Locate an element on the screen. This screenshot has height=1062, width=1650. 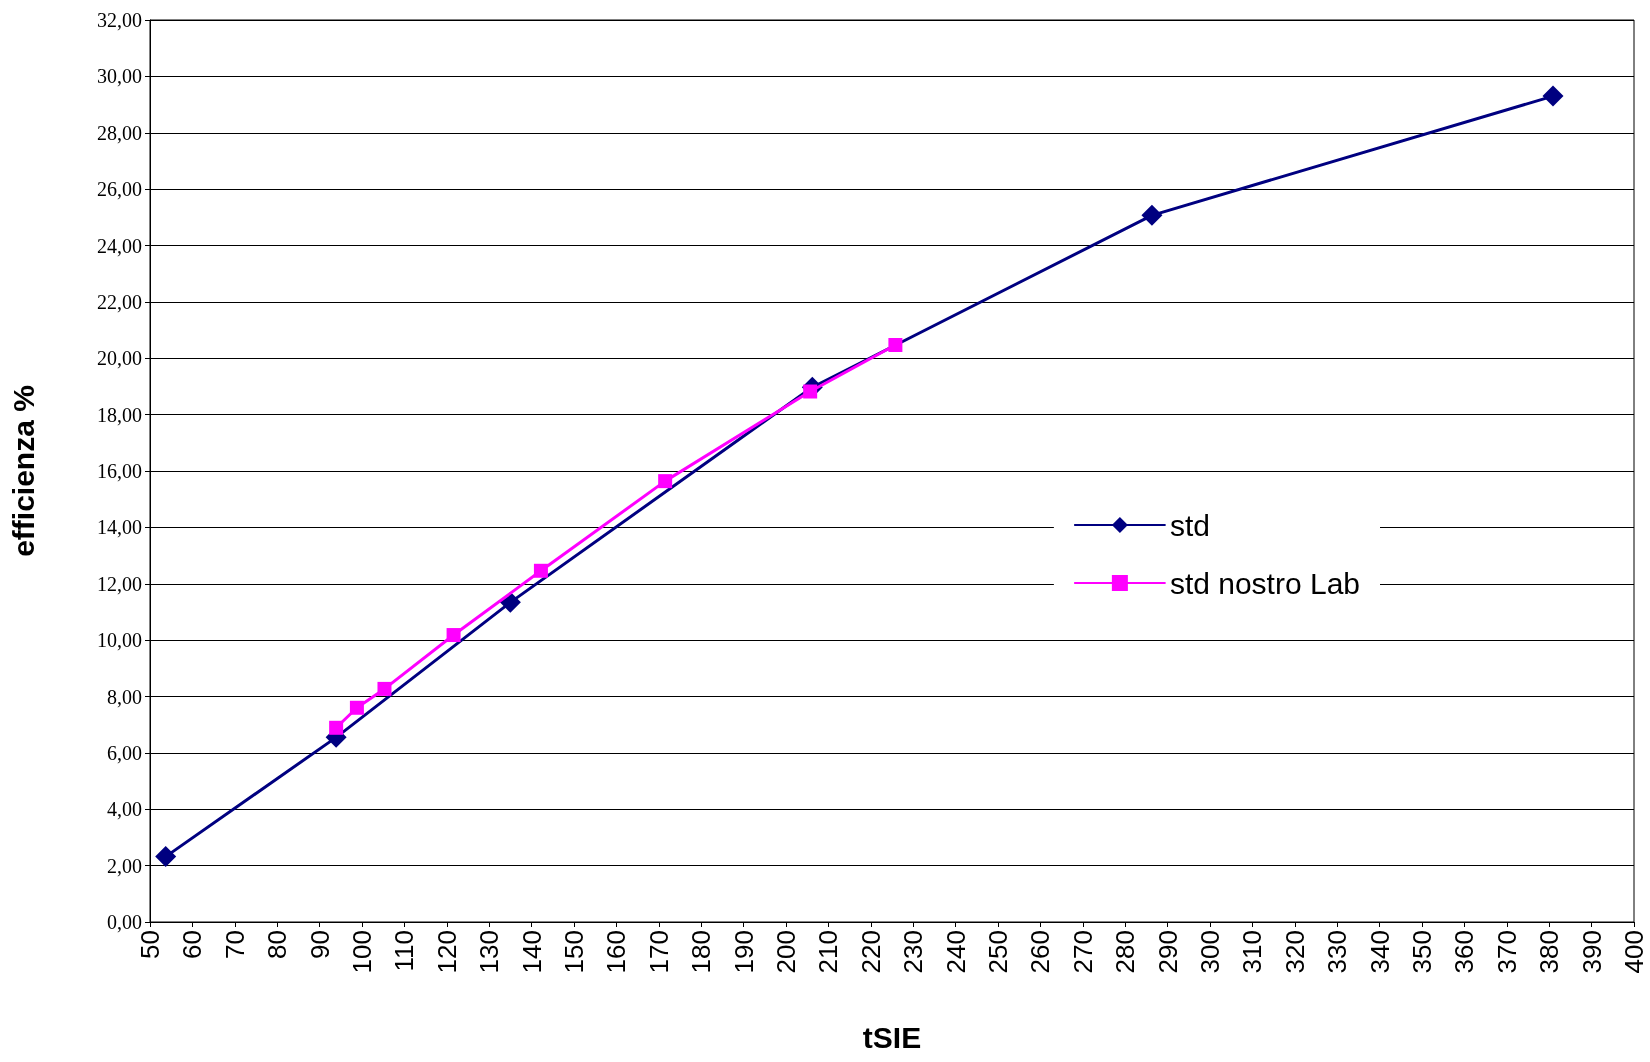
y-tick-label: 2,00 is located at coordinates (124, 865).